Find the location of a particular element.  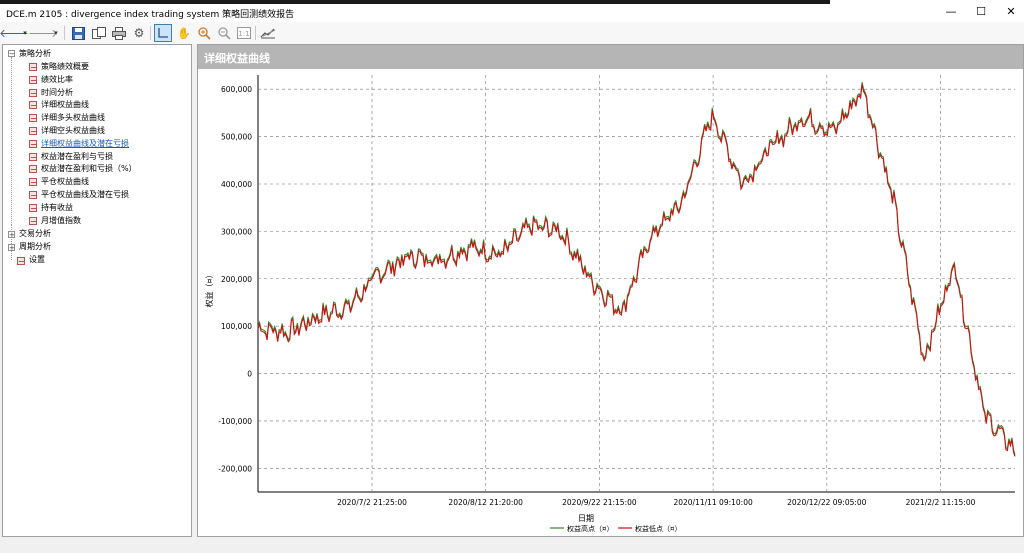

save-icon is located at coordinates (78, 33).